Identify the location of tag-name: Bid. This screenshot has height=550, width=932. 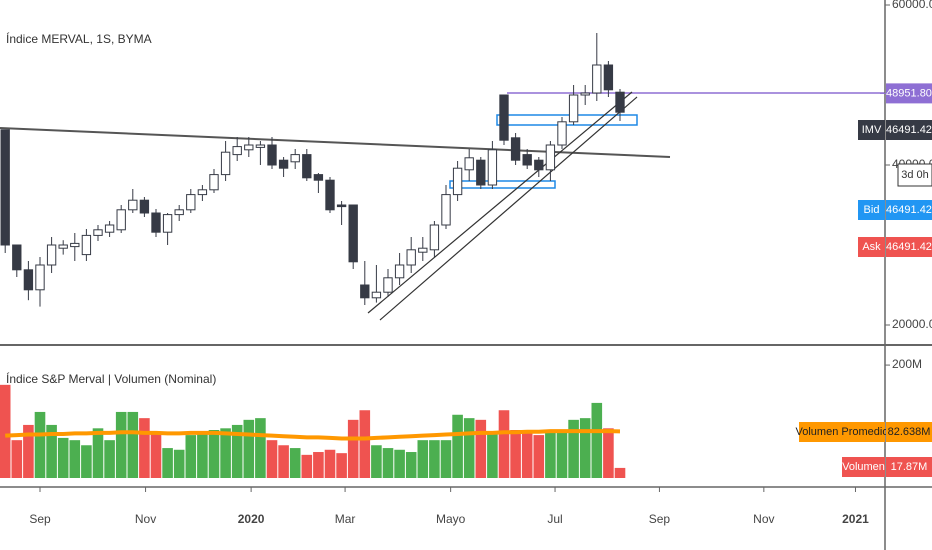
(872, 210).